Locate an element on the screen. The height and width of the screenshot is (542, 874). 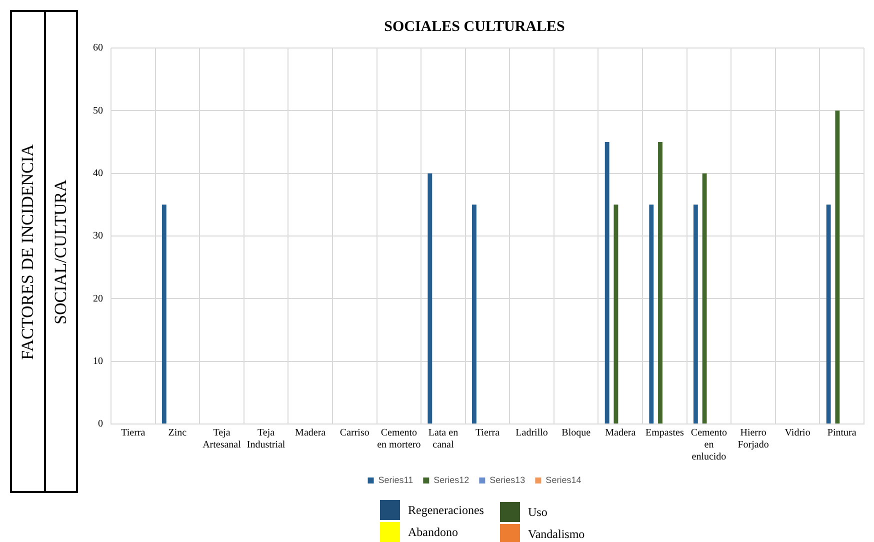
text: SOCIAL/CULTURA is located at coordinates (61, 251).